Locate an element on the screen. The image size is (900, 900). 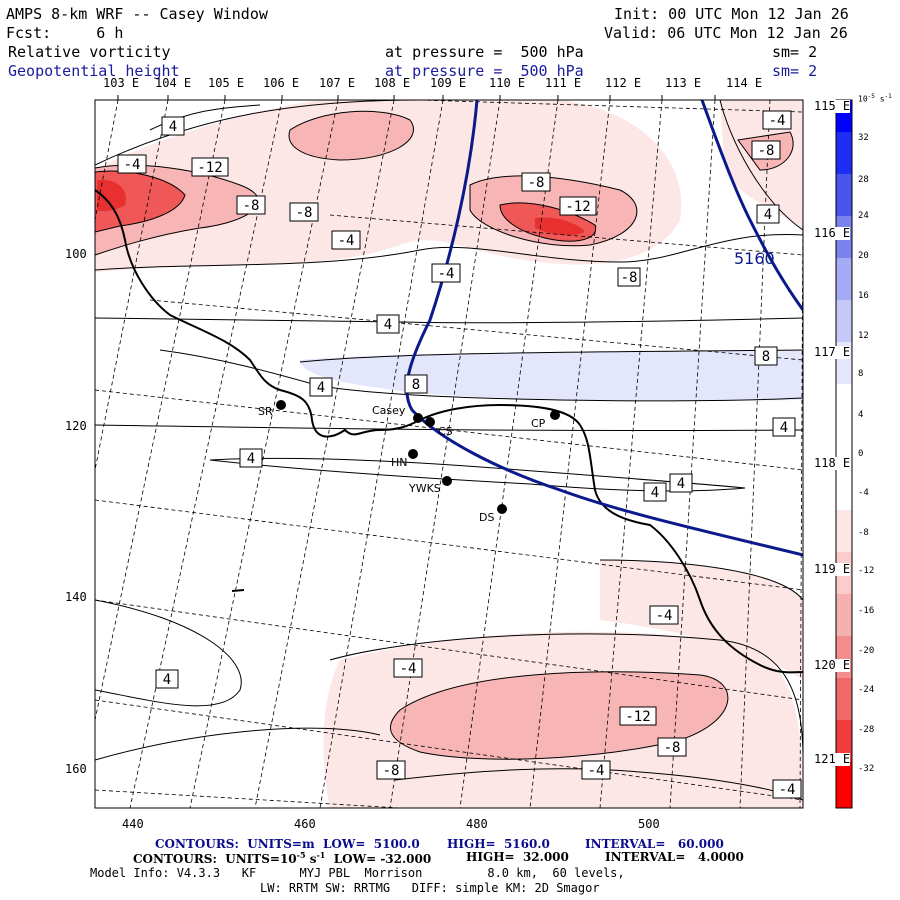
stations: SR Casey CS HN YWKS DS CP is located at coordinates (409, 462).